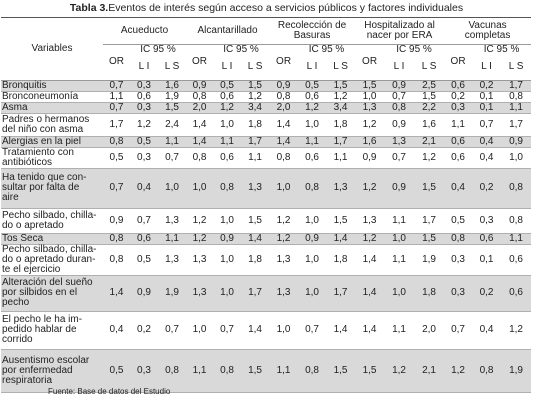 The height and width of the screenshot is (401, 533). I want to click on group-header: Recolección de Basuras, so click(312, 31).